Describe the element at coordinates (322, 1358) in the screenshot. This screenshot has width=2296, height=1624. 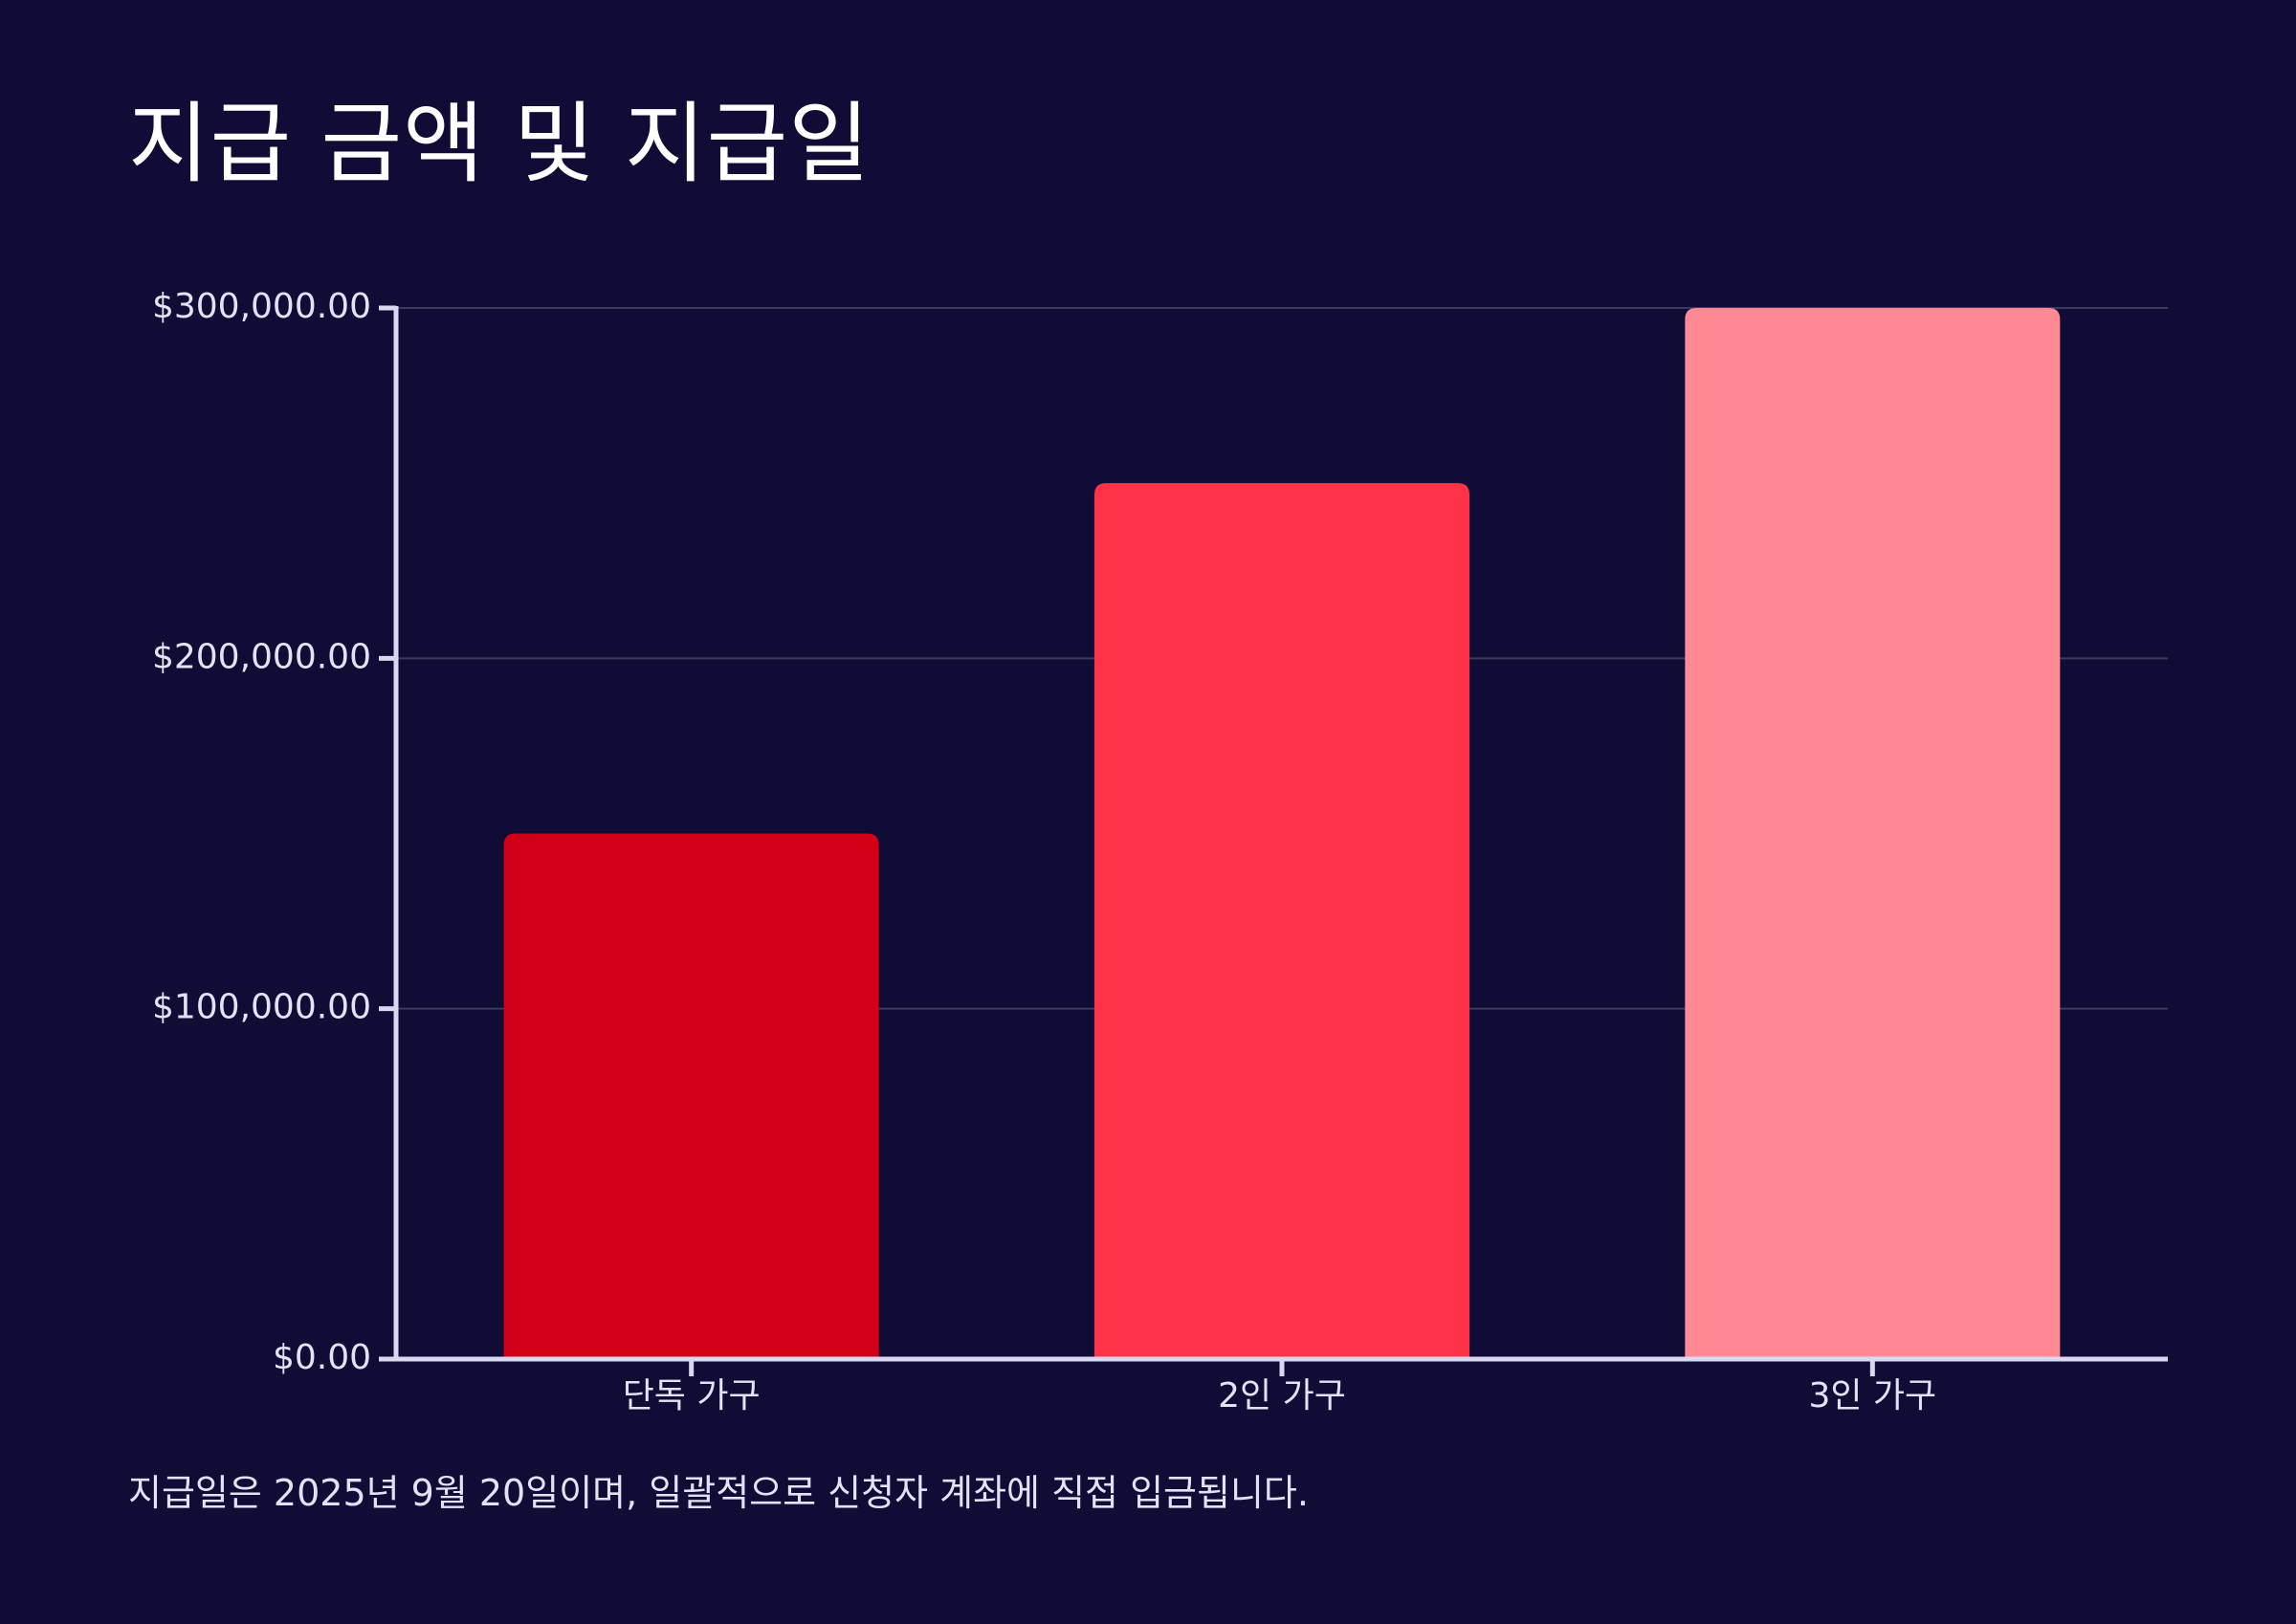
I see `y-tick-label: $0.00` at that location.